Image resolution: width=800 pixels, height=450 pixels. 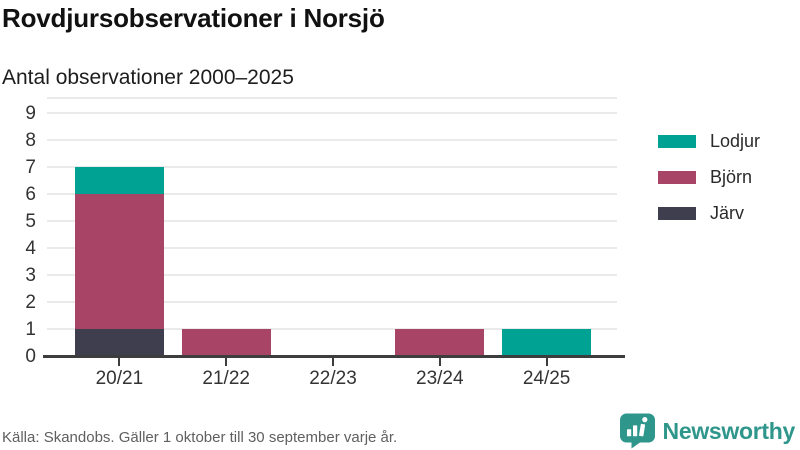 I want to click on x-tick-22/23, so click(x=333, y=361).